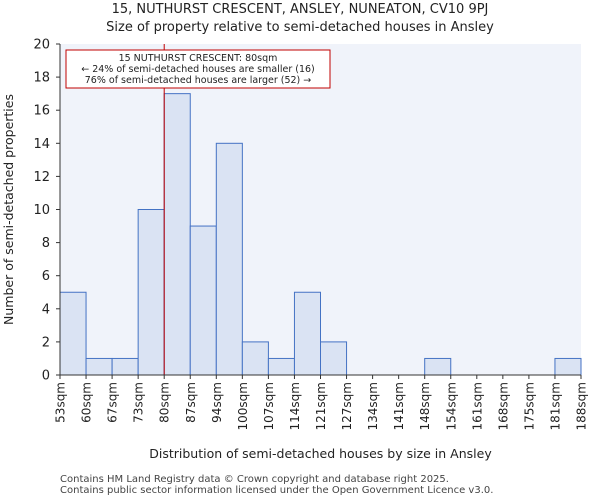  What do you see at coordinates (46, 243) in the screenshot?
I see `y-tick-label: 8` at bounding box center [46, 243].